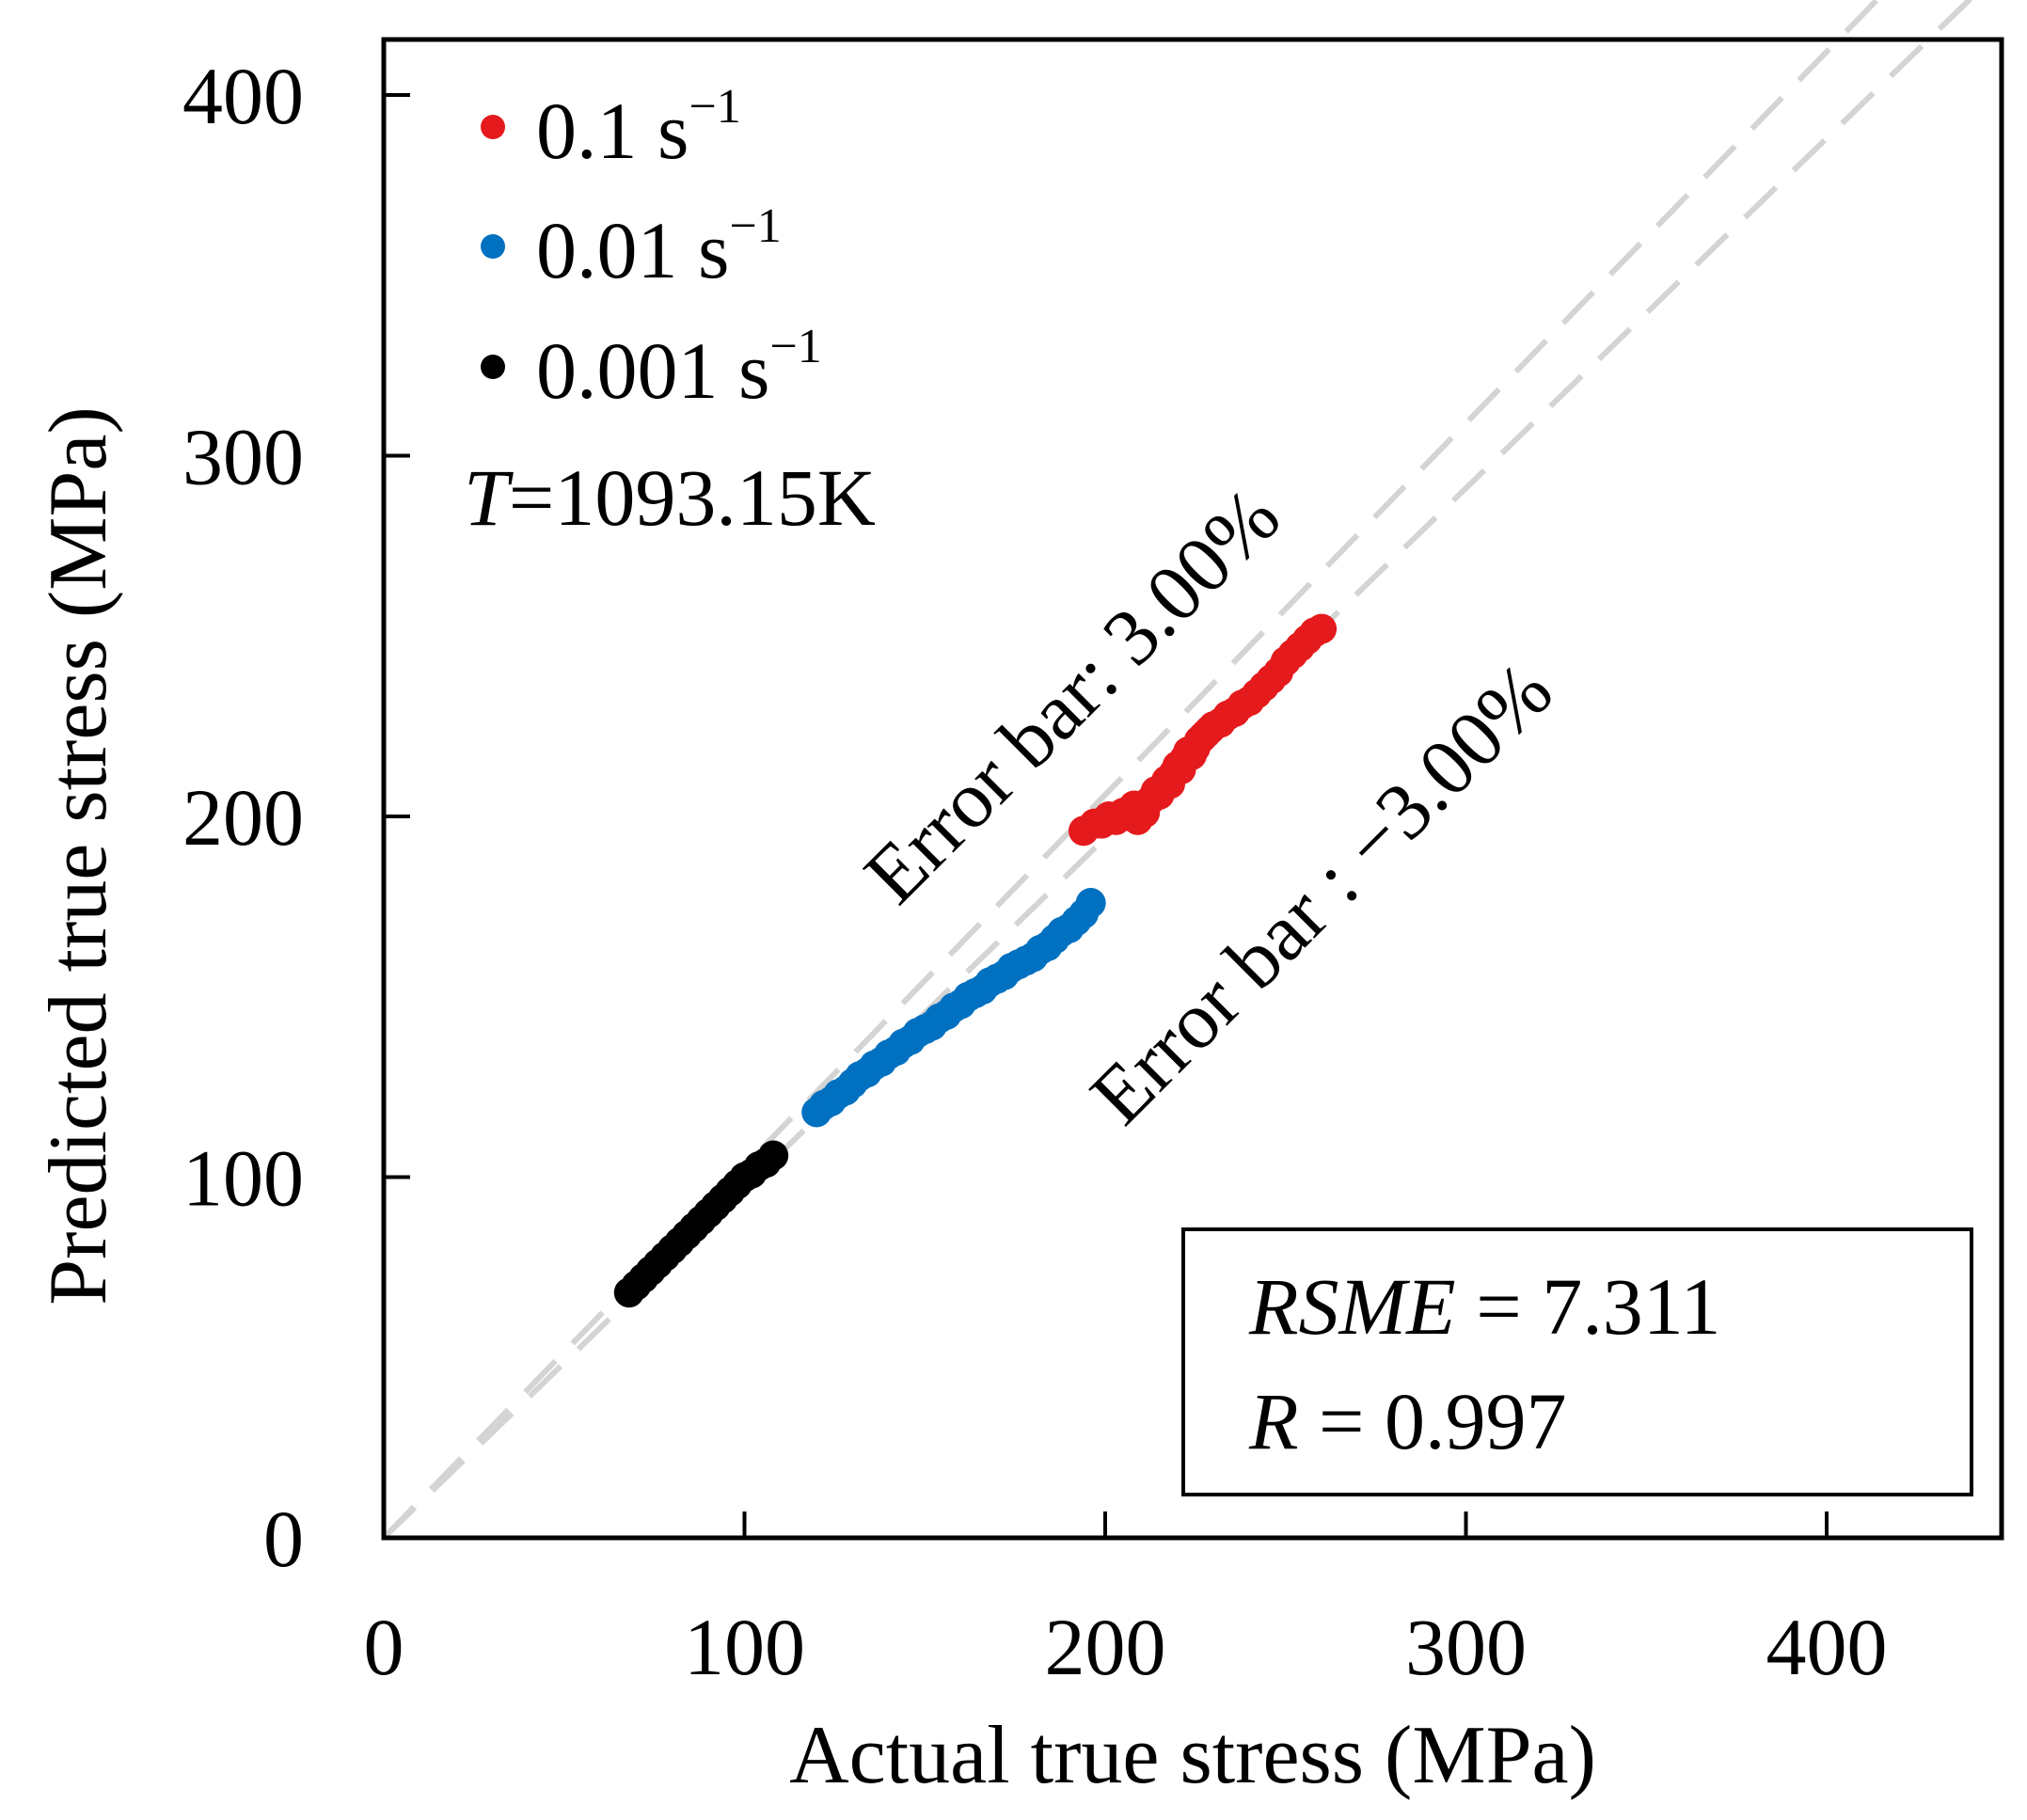 This screenshot has height=1820, width=2027. Describe the element at coordinates (243, 1178) in the screenshot. I see `y-tick-label: 100` at that location.